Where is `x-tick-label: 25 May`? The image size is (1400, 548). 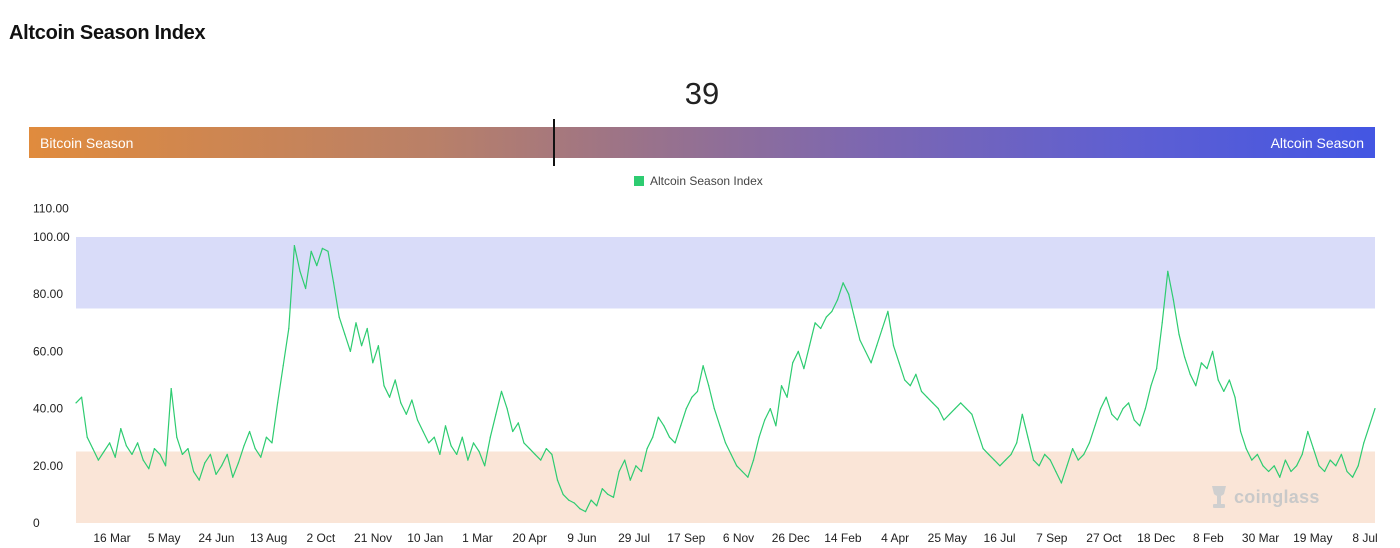 x-tick-label: 25 May is located at coordinates (947, 538).